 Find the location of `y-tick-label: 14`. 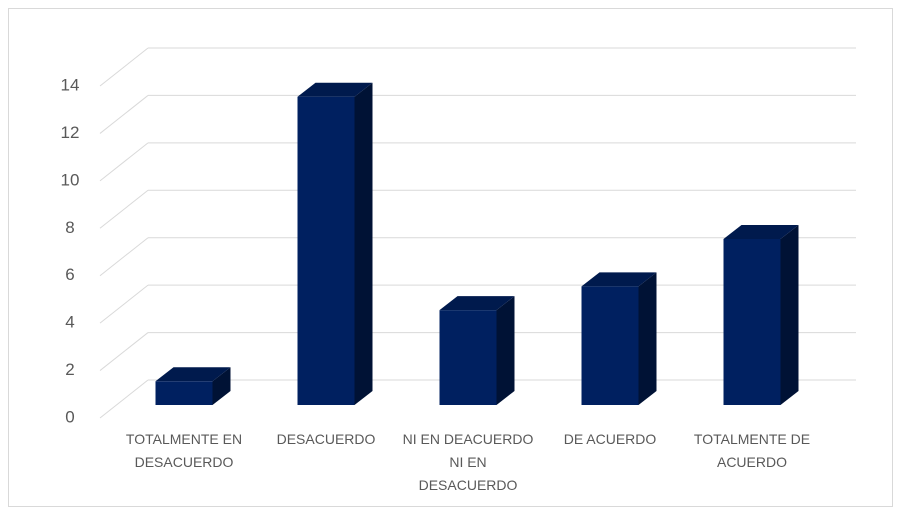

y-tick-label: 14 is located at coordinates (70, 84).